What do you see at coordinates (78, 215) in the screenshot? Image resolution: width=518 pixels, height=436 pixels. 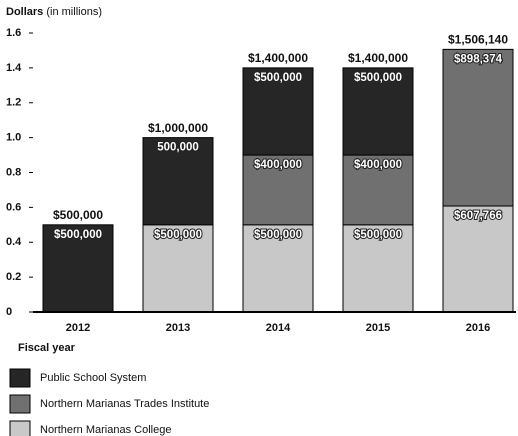 I see `total-label: $500,000` at bounding box center [78, 215].